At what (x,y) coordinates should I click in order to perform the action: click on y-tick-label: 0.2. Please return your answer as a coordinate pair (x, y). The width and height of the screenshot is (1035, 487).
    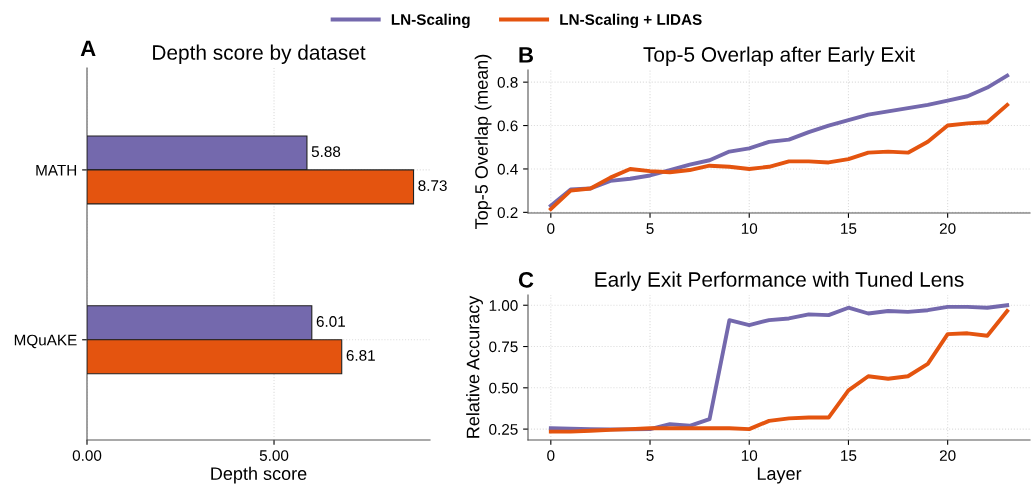
    Looking at the image, I should click on (507, 213).